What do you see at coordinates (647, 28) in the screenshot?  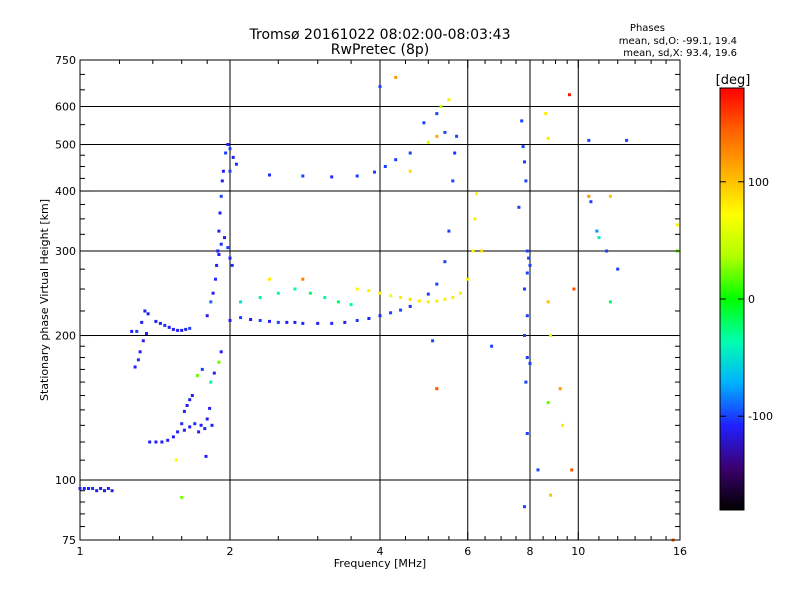 I see `phase-note-title: Phases` at bounding box center [647, 28].